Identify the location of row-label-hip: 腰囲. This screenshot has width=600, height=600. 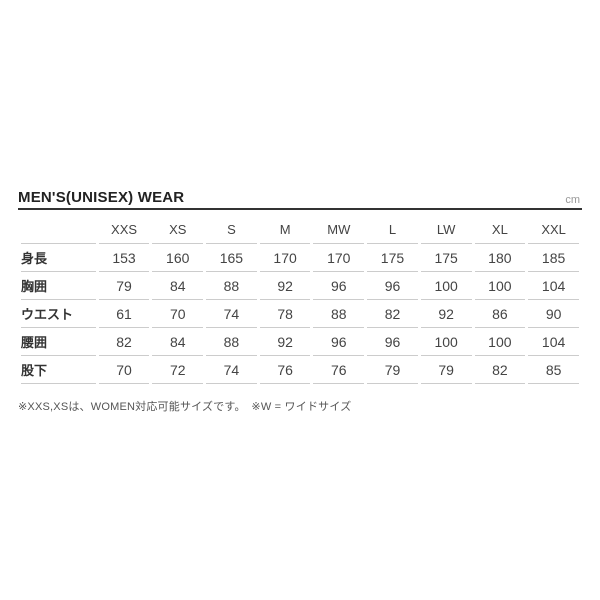
(58, 342).